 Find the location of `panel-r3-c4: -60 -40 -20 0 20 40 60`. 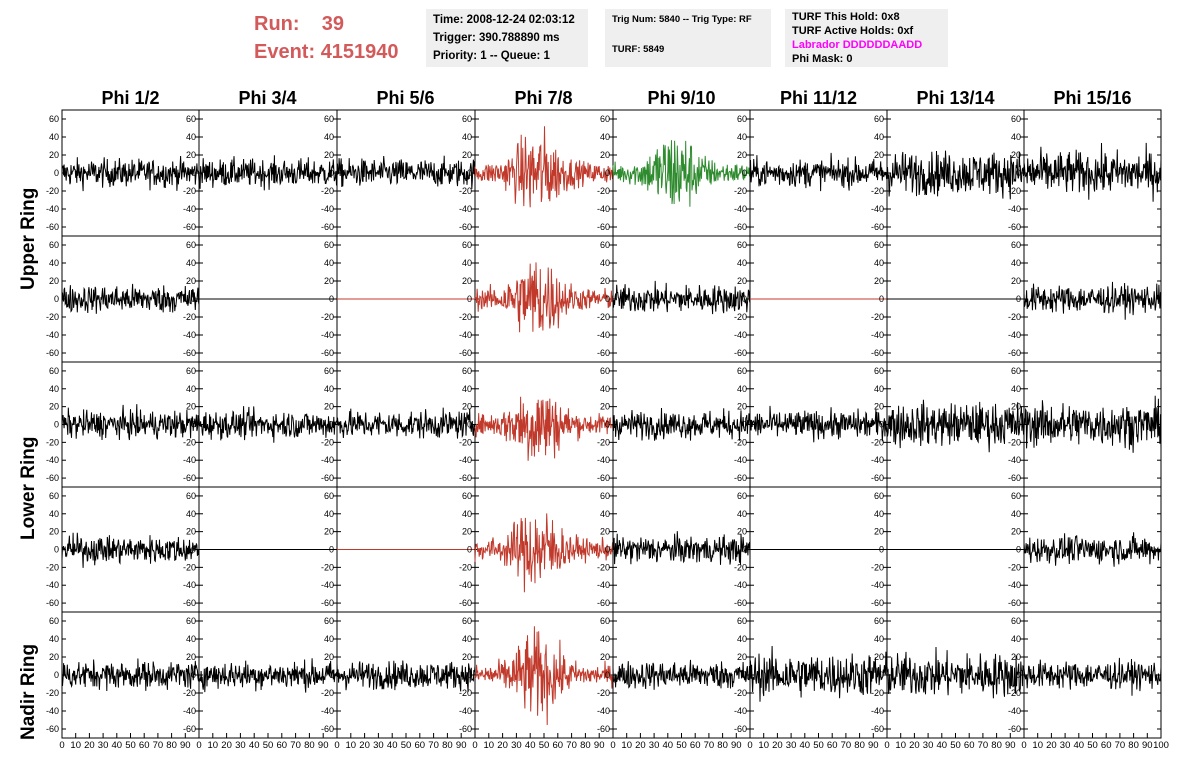

panel-r3-c4: -60 -40 -20 0 20 40 60 is located at coordinates (536, 424).